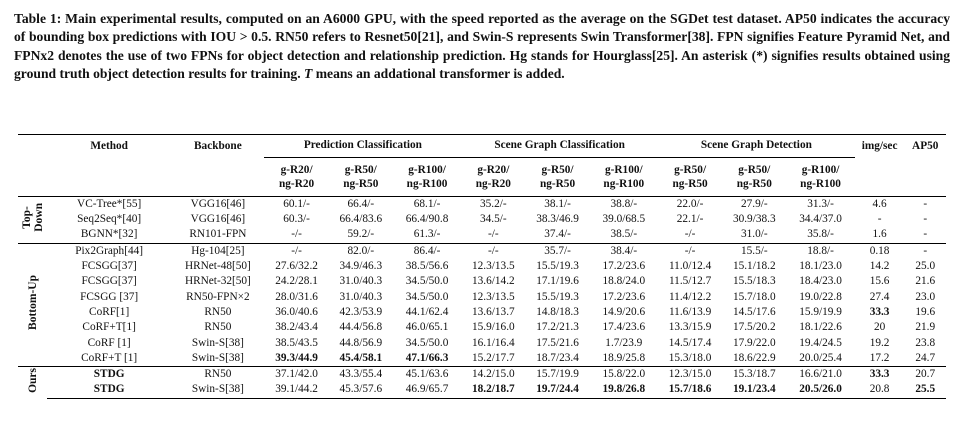 This screenshot has width=964, height=429. Describe the element at coordinates (427, 219) in the screenshot. I see `value-cell: 66.4/90.8` at that location.